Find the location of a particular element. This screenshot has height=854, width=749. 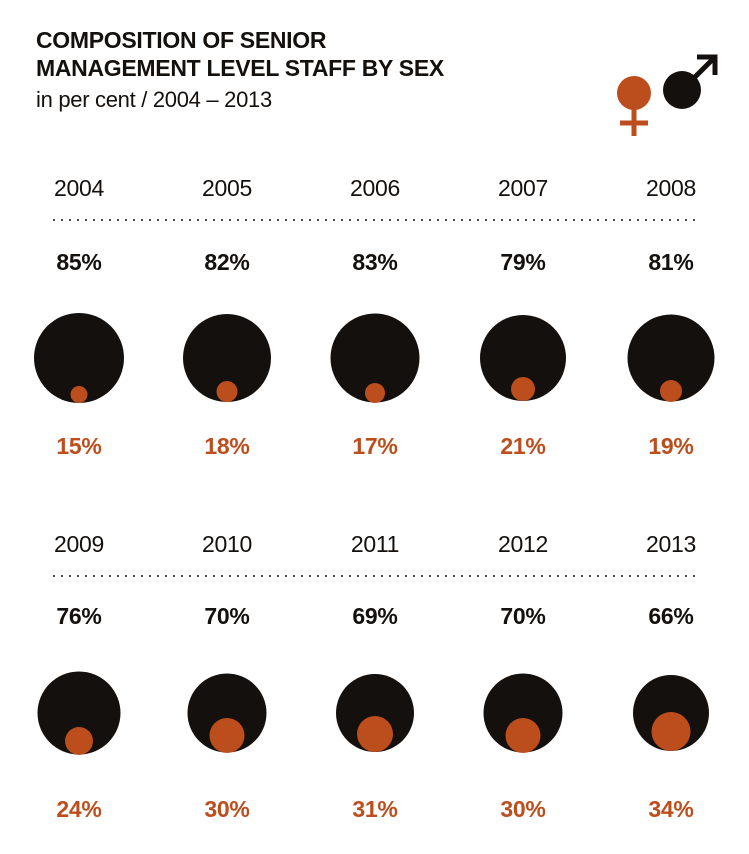

year-label-2006: 2006 is located at coordinates (375, 188).